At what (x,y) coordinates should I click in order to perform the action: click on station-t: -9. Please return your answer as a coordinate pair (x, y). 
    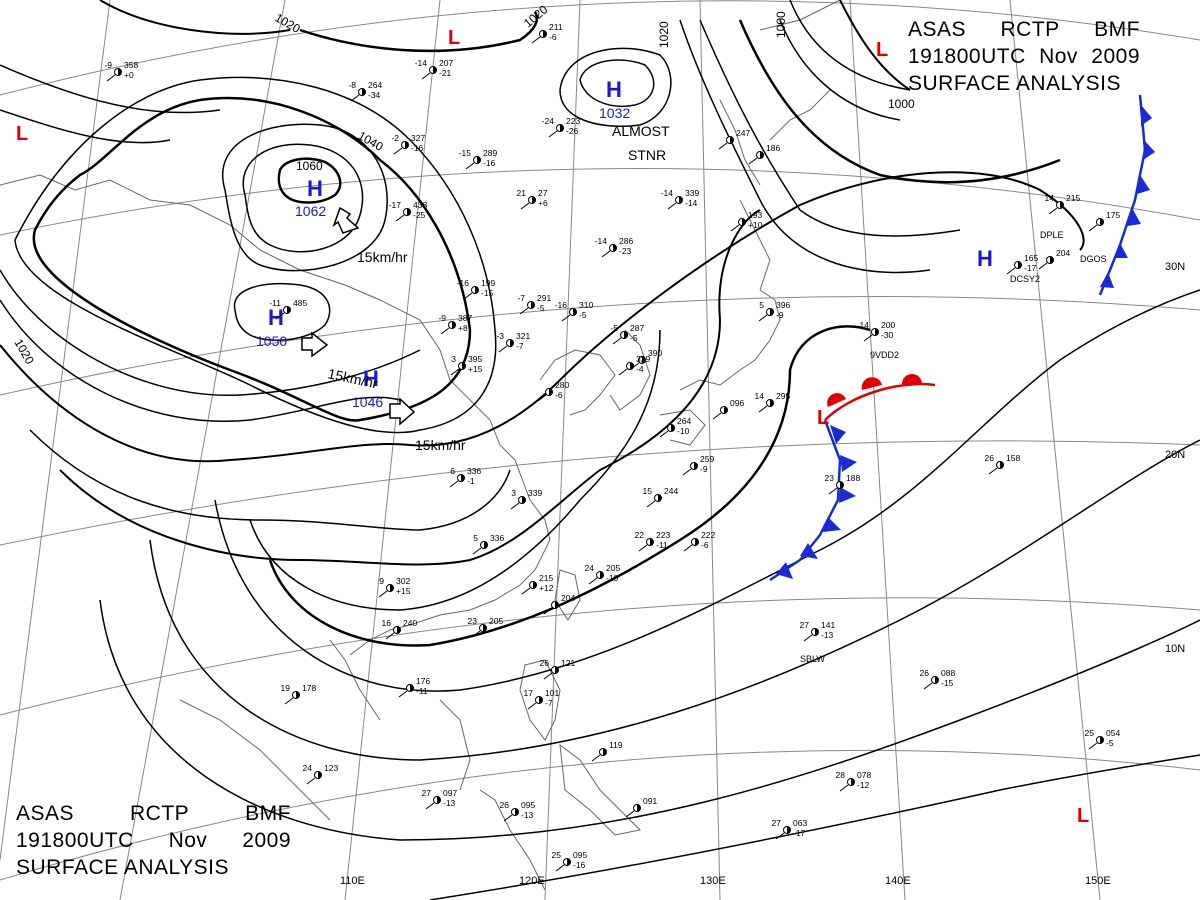
    Looking at the image, I should click on (108, 65).